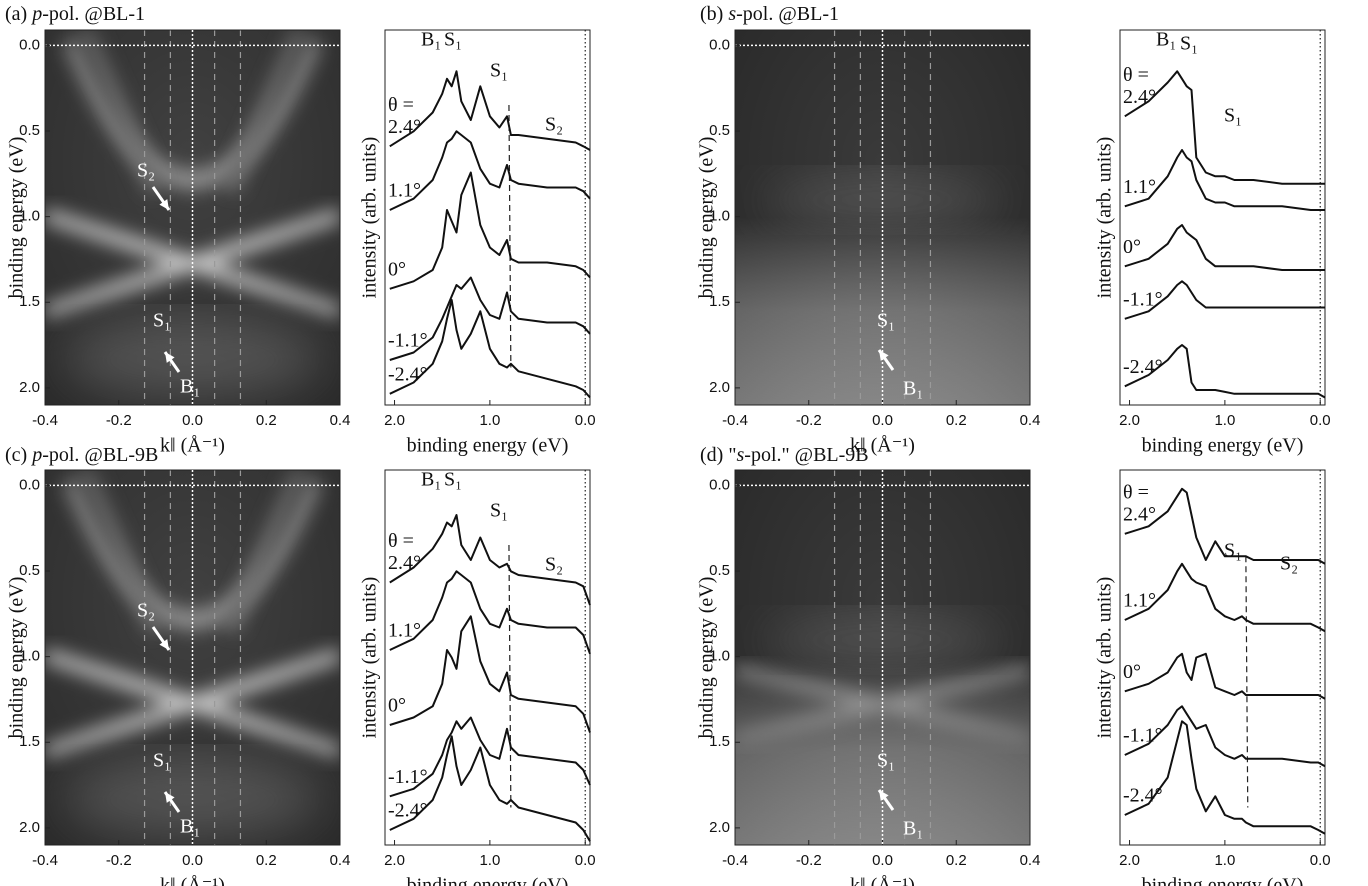 Image resolution: width=1368 pixels, height=886 pixels. Describe the element at coordinates (36, 455) in the screenshot. I see `title-part: p` at that location.